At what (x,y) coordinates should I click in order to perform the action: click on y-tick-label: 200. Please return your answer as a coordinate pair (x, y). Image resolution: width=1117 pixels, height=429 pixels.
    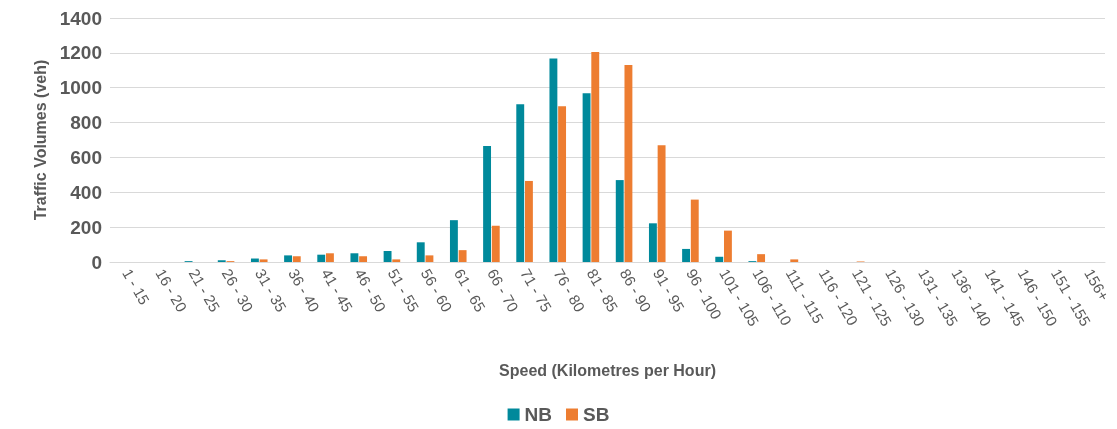
    Looking at the image, I should click on (86, 227).